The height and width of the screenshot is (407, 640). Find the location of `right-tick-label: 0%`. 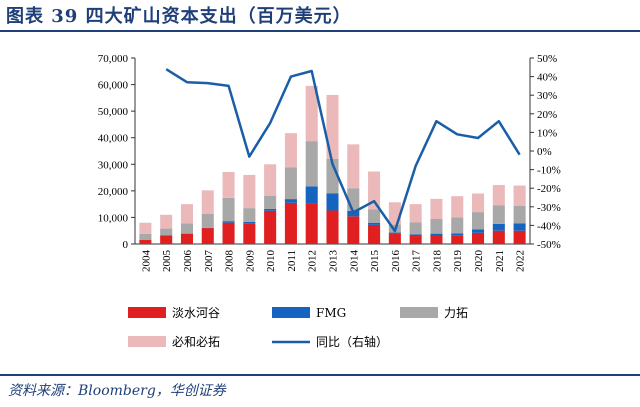

right-tick-label: 0% is located at coordinates (544, 152).